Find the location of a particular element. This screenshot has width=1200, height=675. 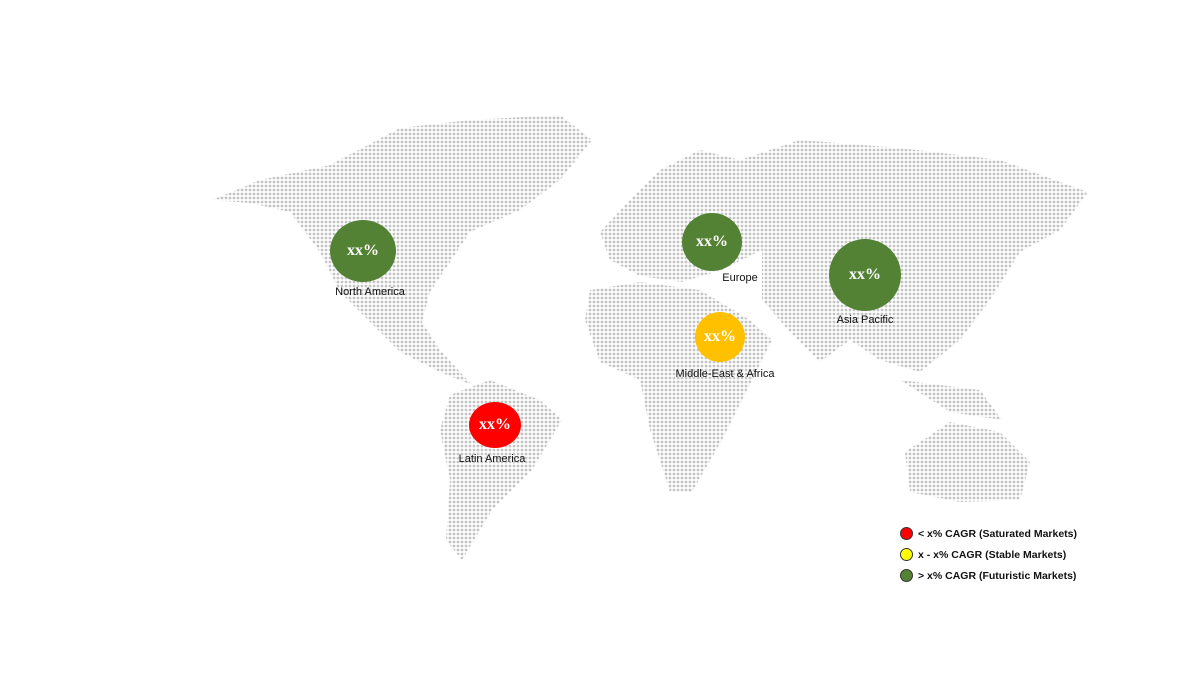

islands-southeast-asia is located at coordinates (951, 400).